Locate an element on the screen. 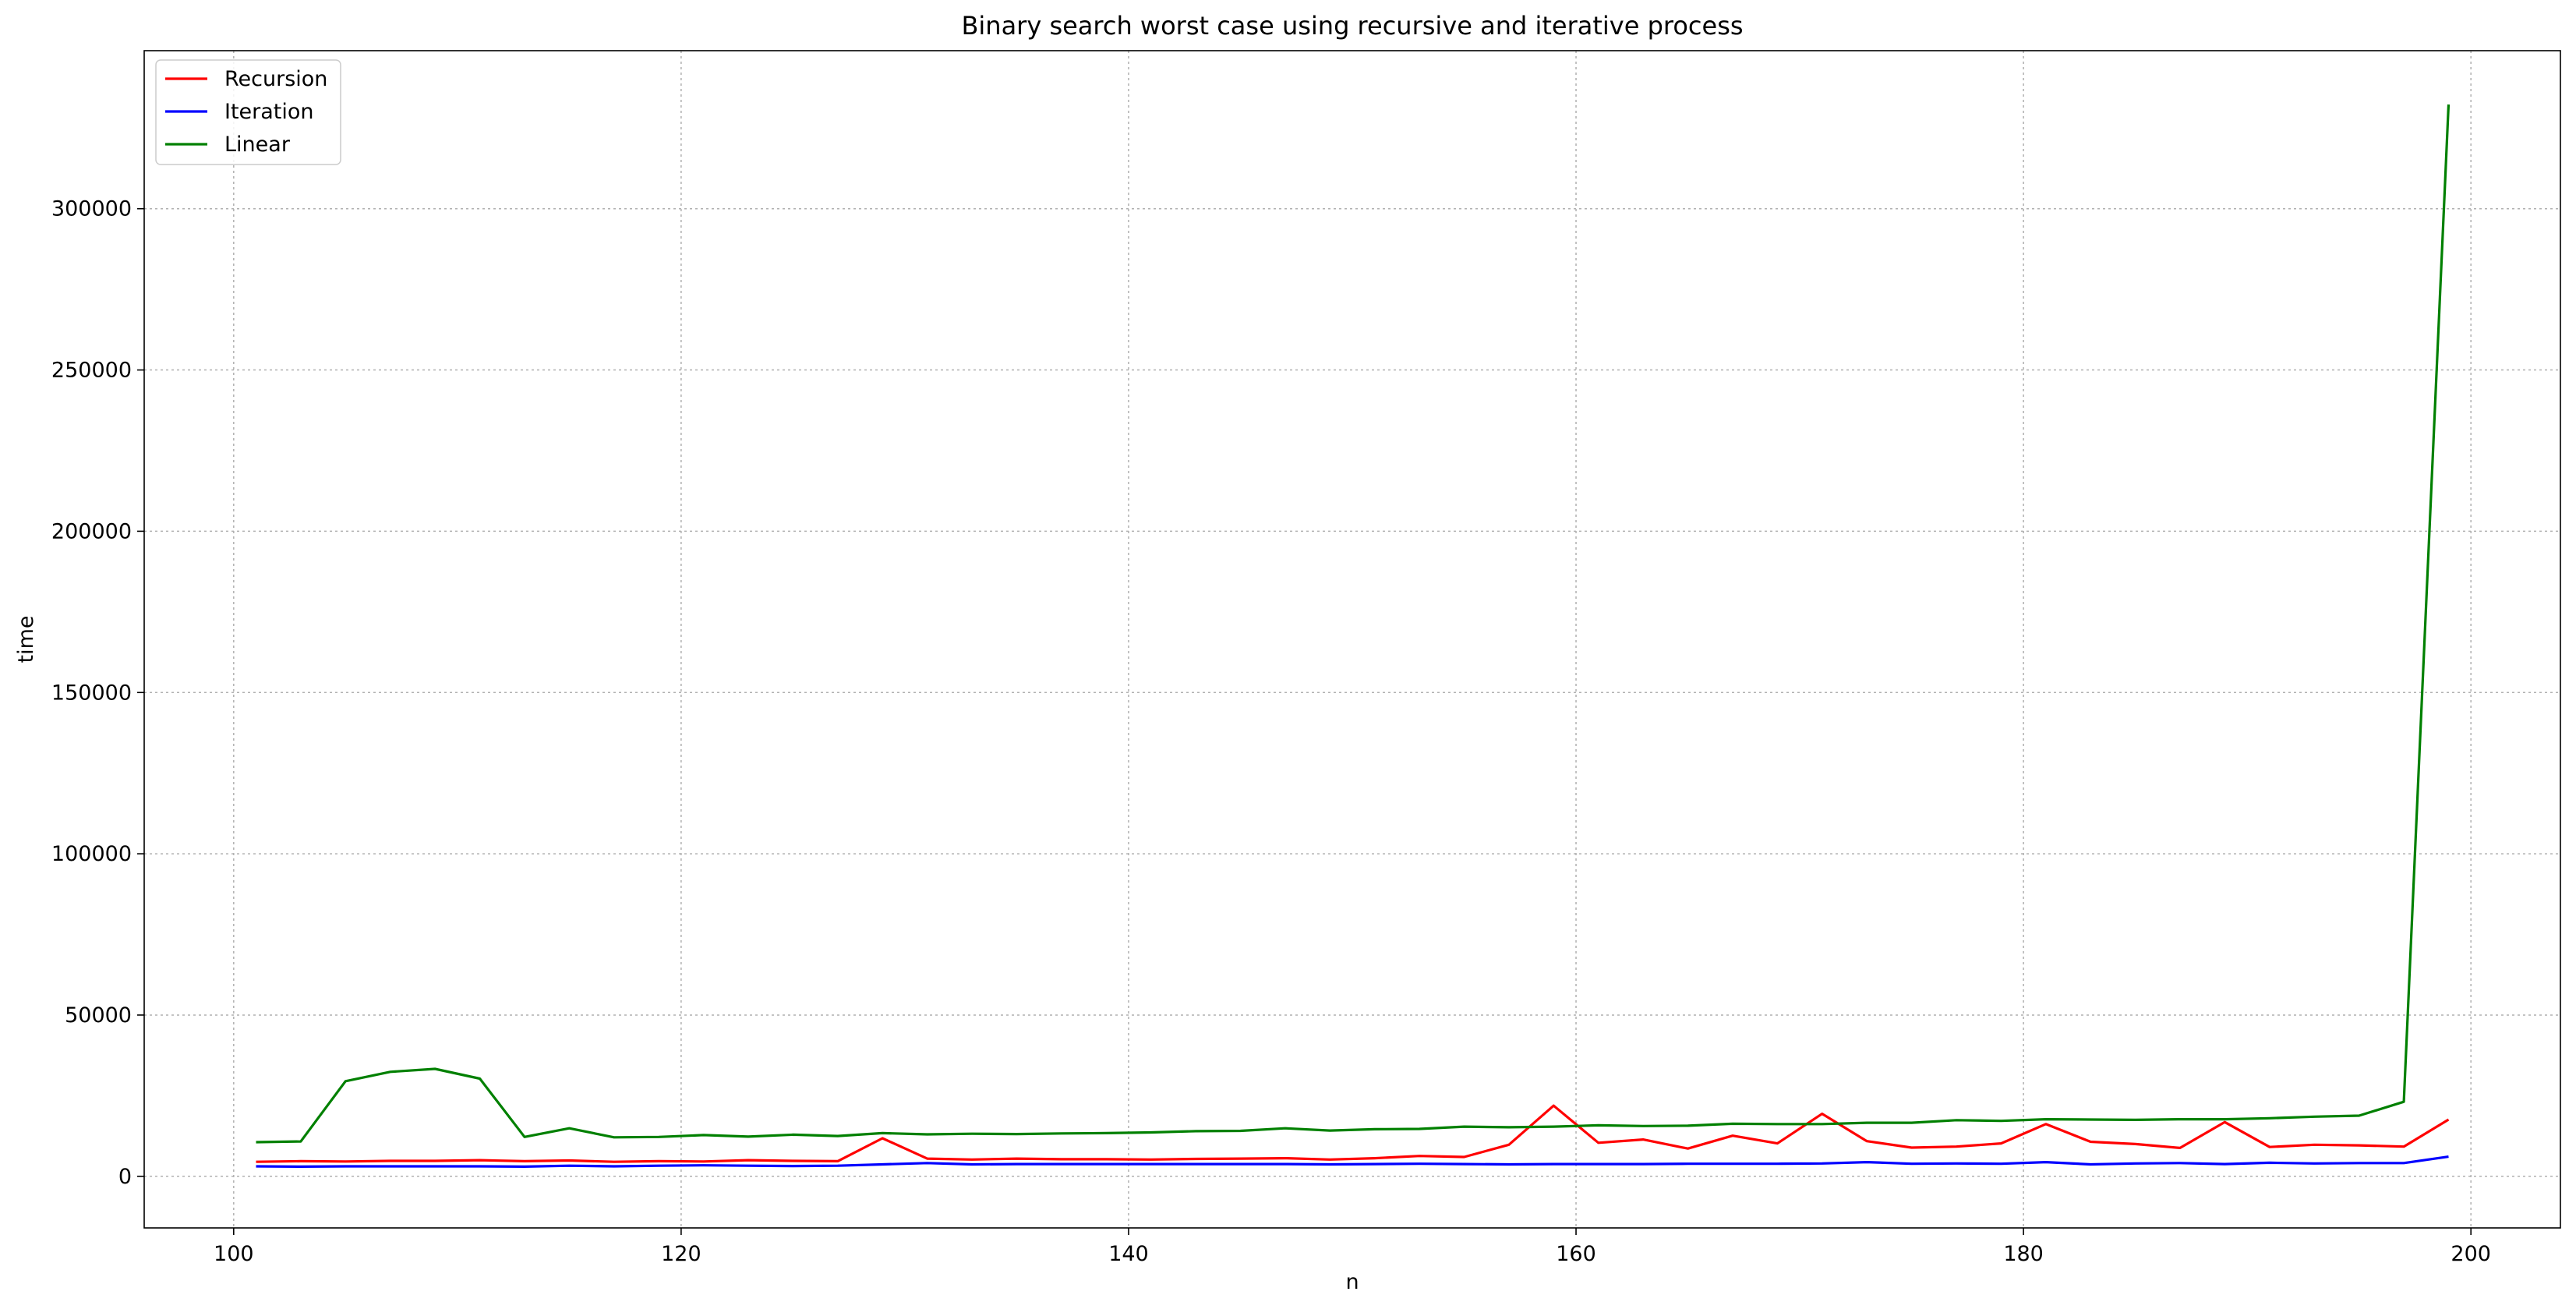  y-tick-label: 200000 is located at coordinates (91, 531).